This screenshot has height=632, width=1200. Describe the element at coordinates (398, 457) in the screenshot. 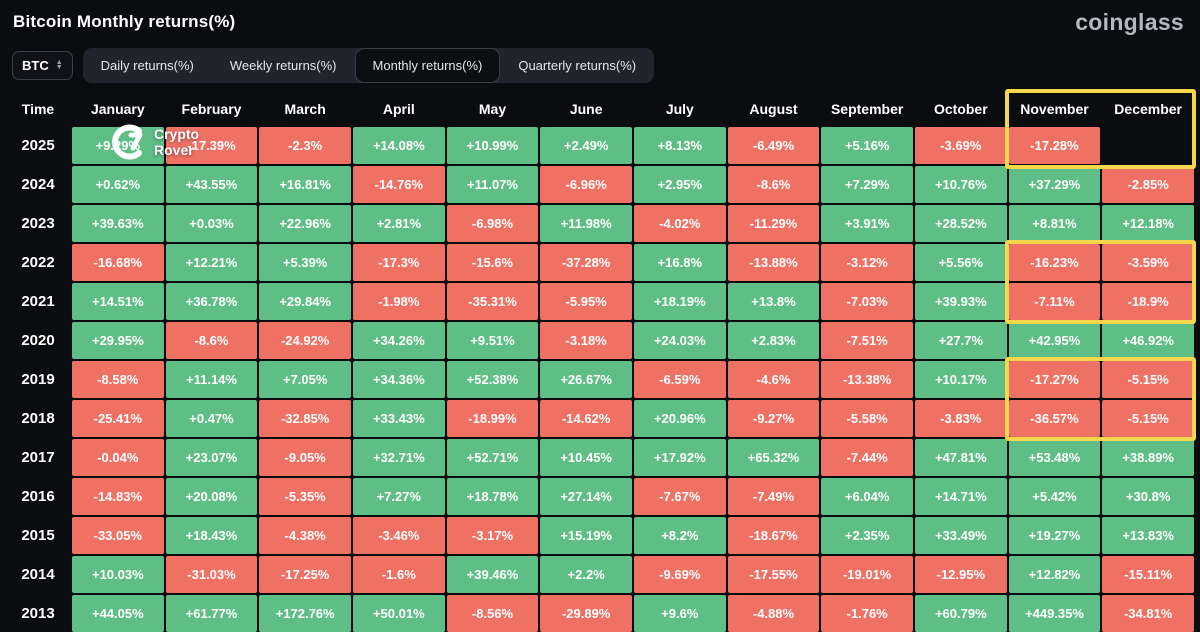

I see `return-cell: +32.71%` at that location.